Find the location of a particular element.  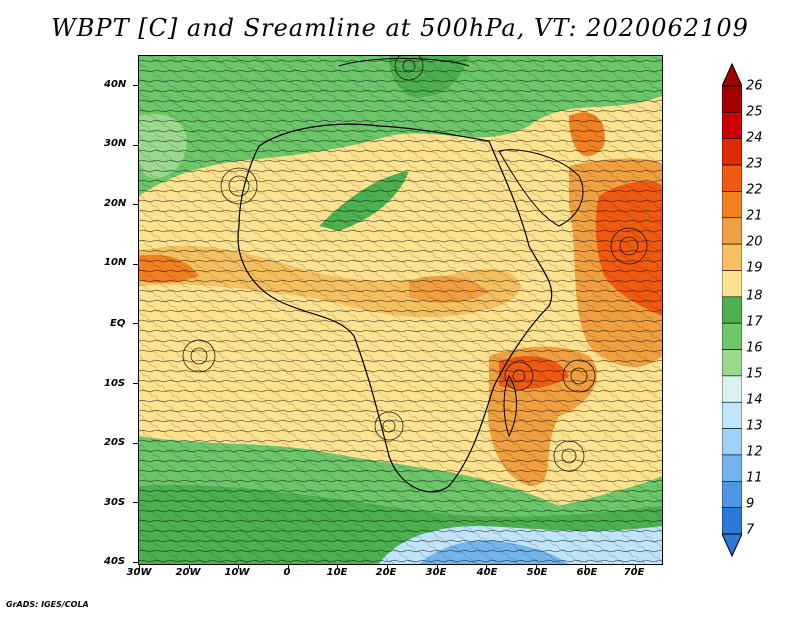

lon-label-60e: 60E is located at coordinates (587, 572).